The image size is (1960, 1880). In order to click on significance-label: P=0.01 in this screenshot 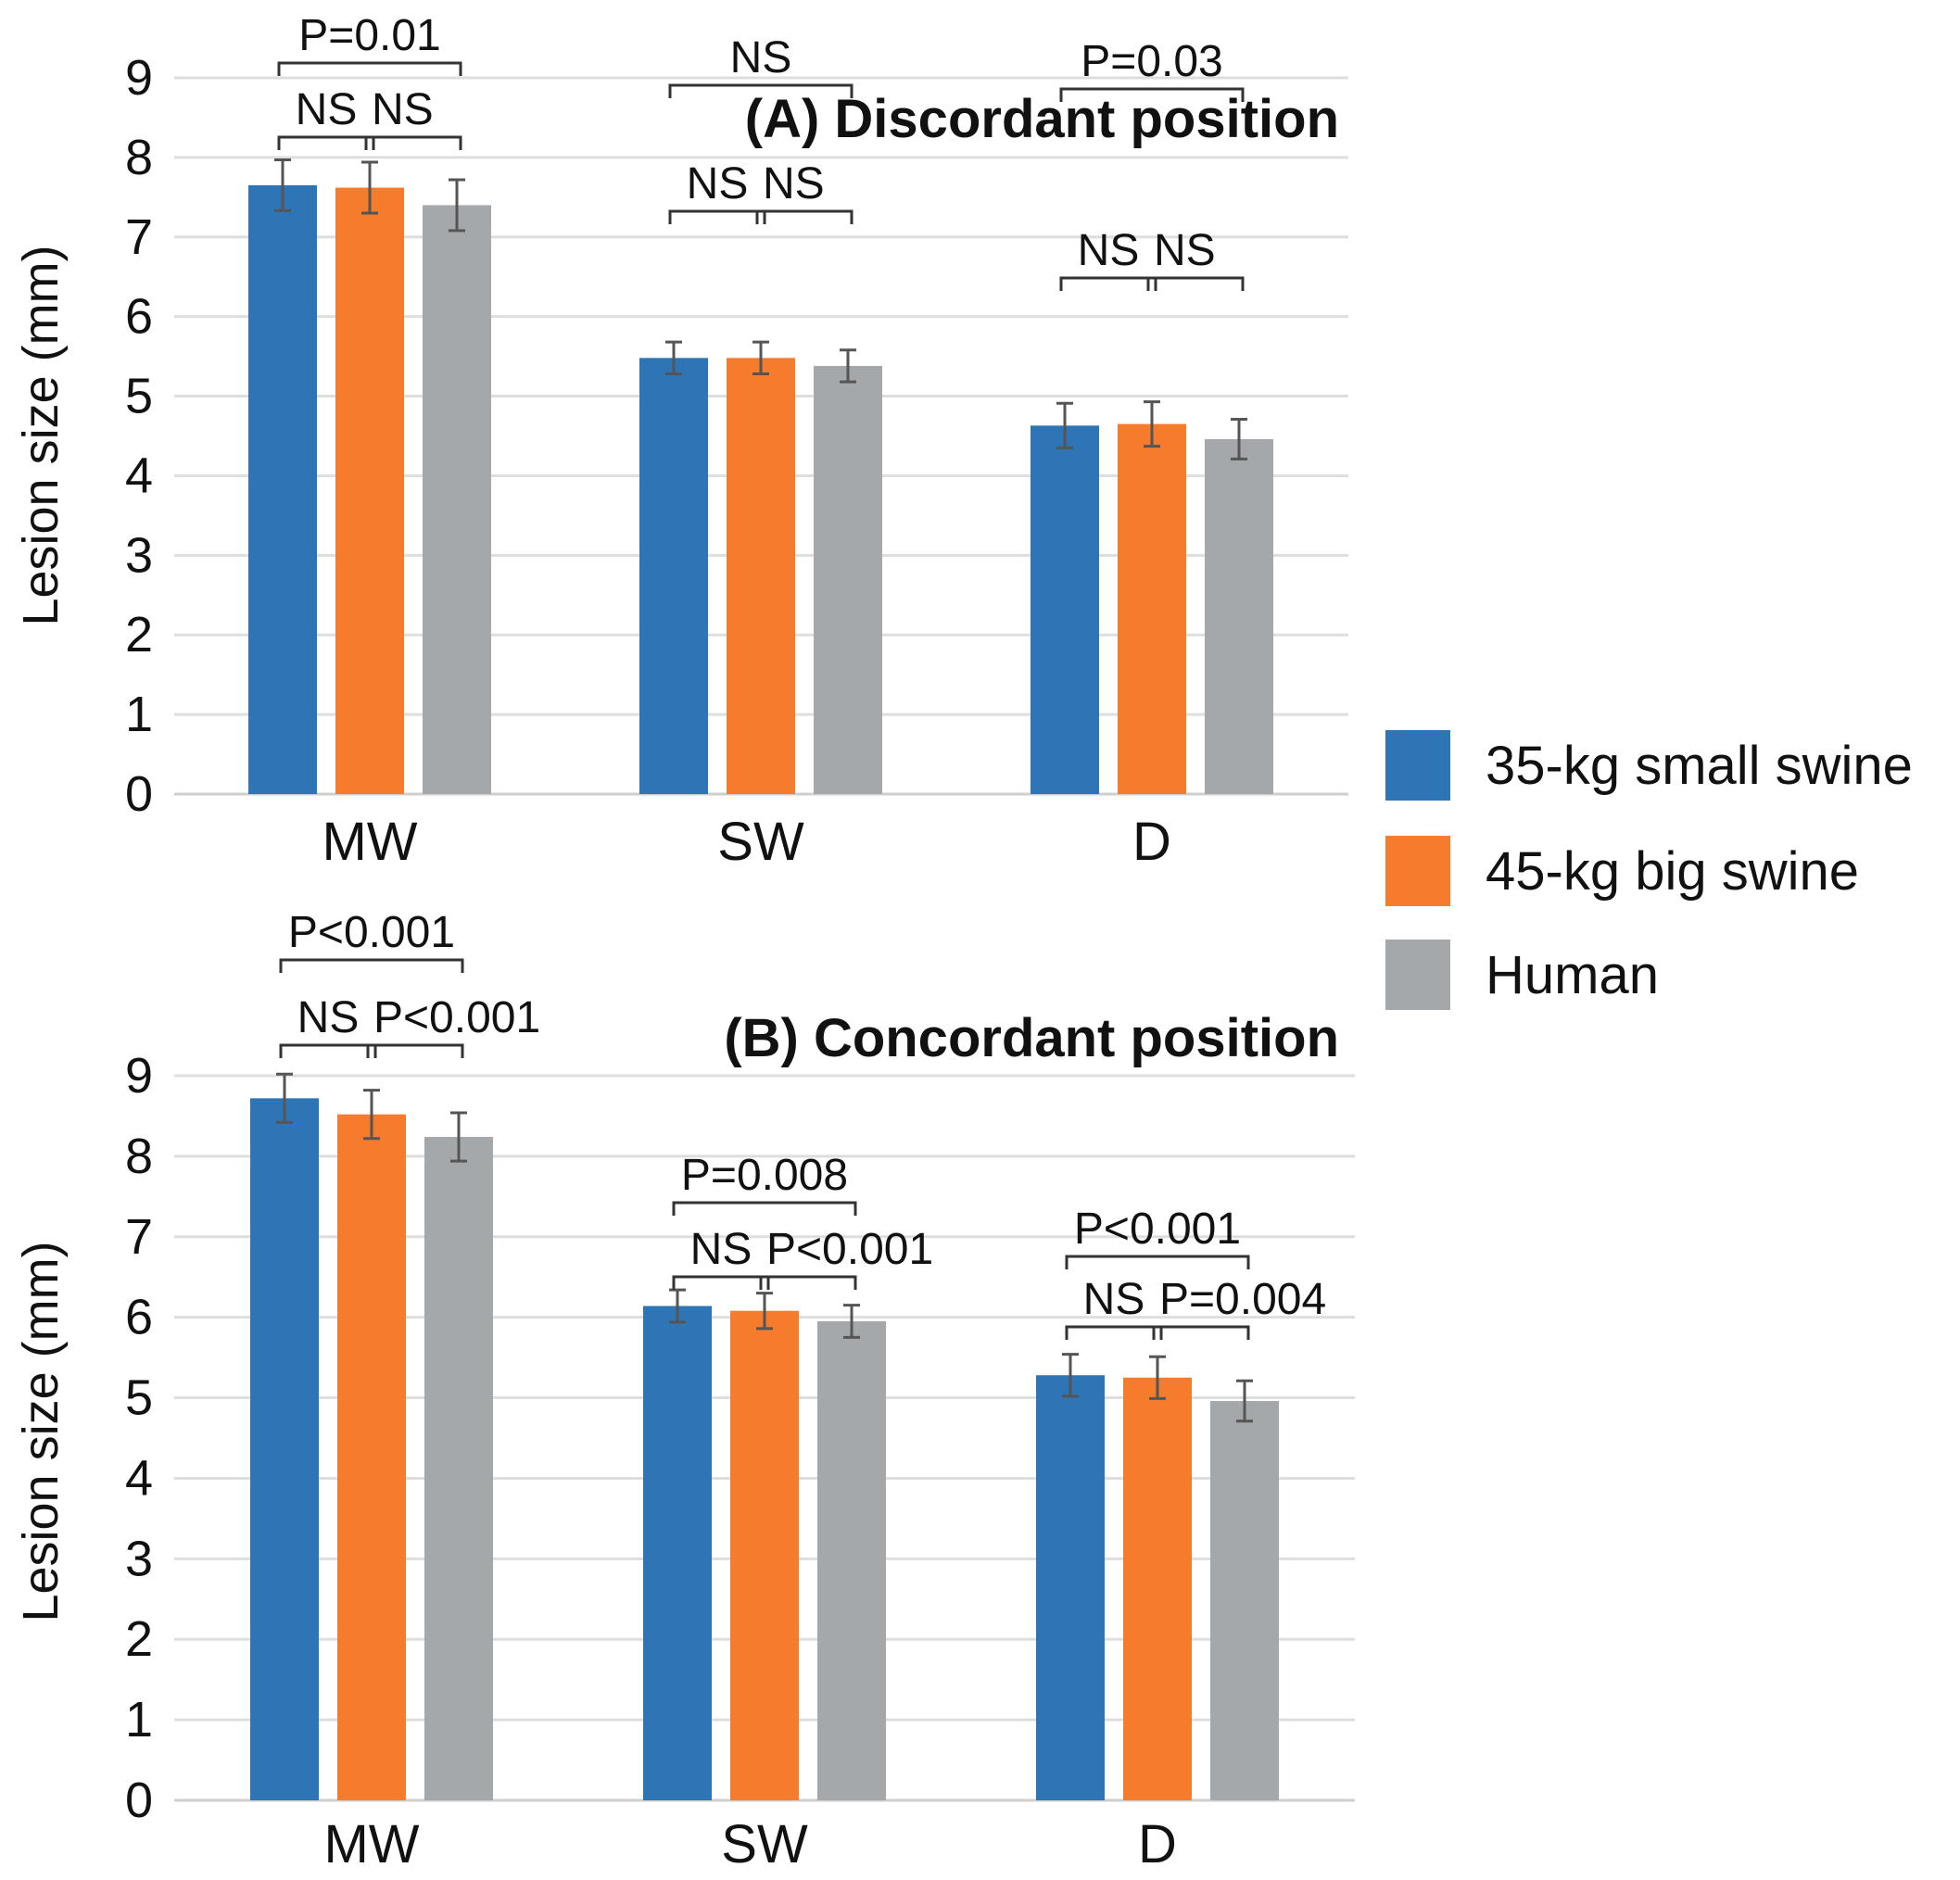, I will do `click(369, 35)`.